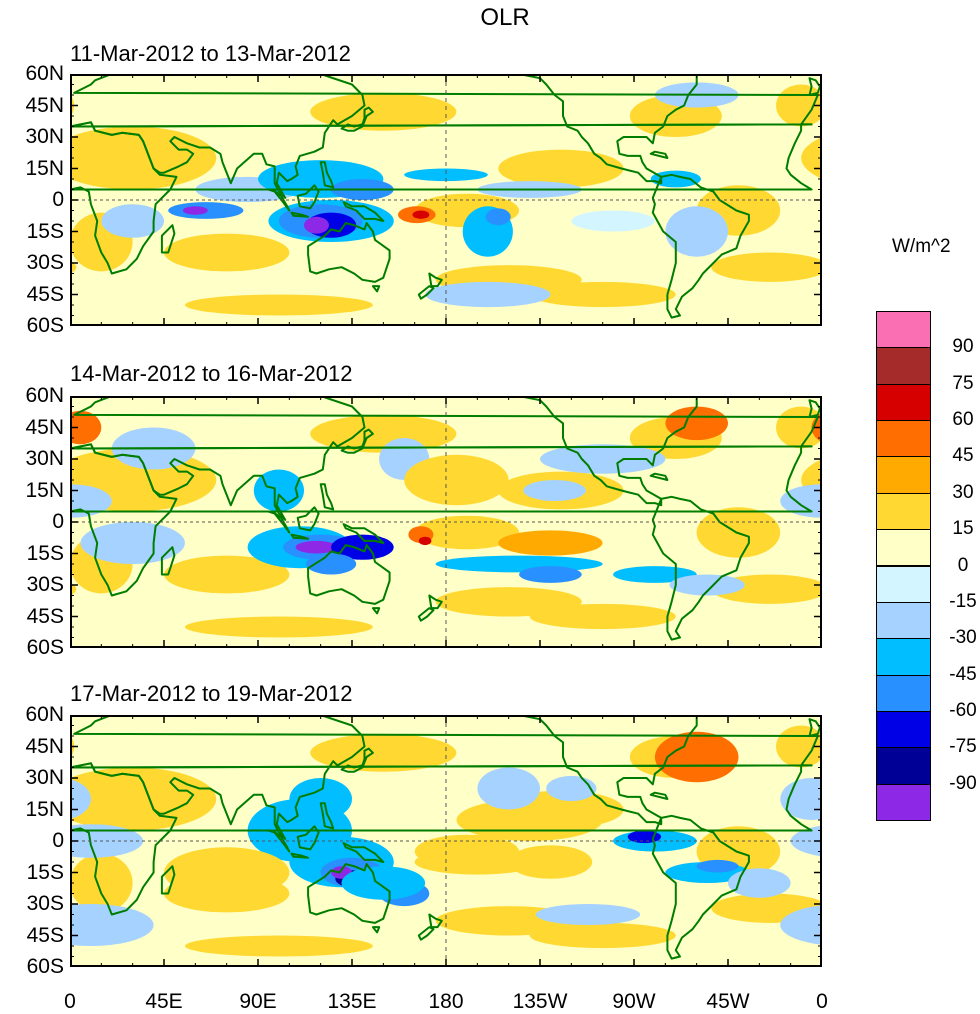 The width and height of the screenshot is (980, 1014). Describe the element at coordinates (963, 456) in the screenshot. I see `colorbar-label: 45` at that location.